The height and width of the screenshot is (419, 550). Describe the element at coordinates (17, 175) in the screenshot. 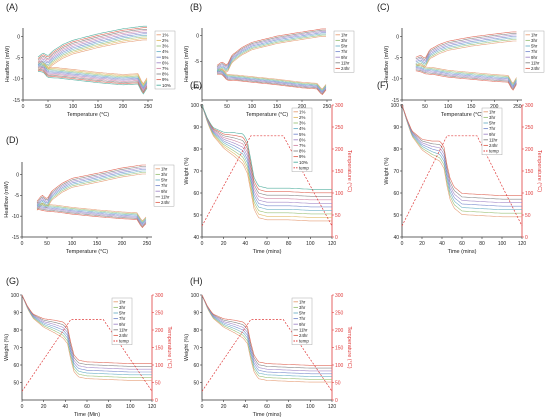

I see `y-tick-label: 0` at that location.